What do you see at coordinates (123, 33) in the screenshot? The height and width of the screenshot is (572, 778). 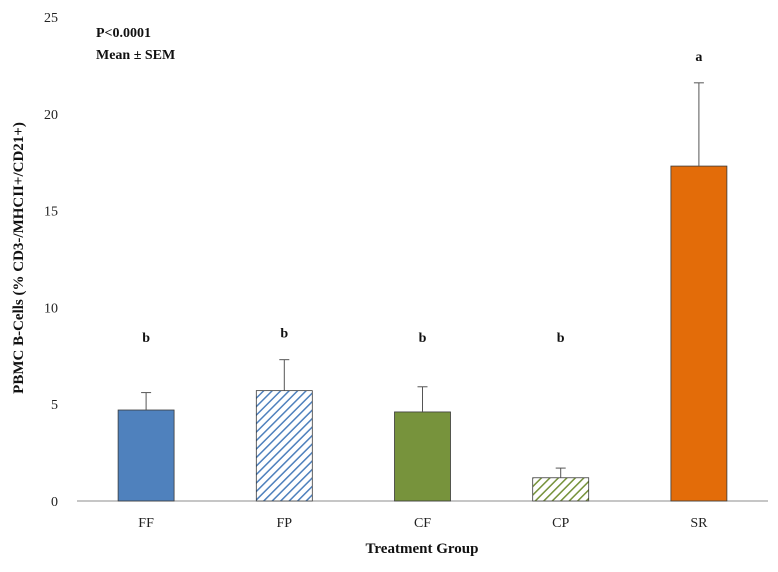 I see `annotation-p-value: P<0.0001` at bounding box center [123, 33].